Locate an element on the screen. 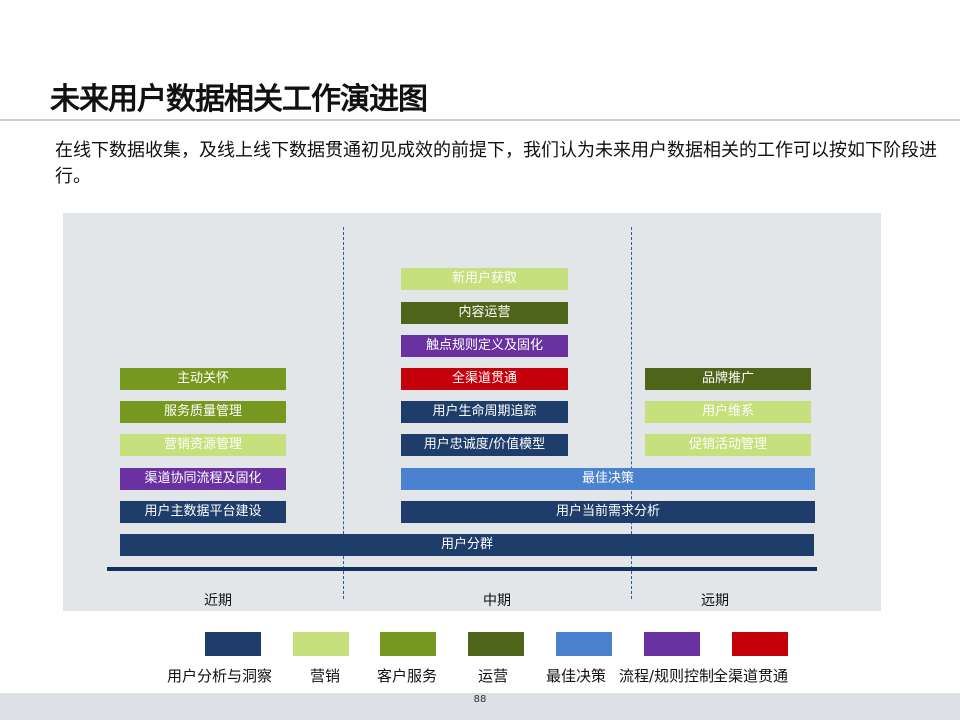  title-divider is located at coordinates (480, 120).